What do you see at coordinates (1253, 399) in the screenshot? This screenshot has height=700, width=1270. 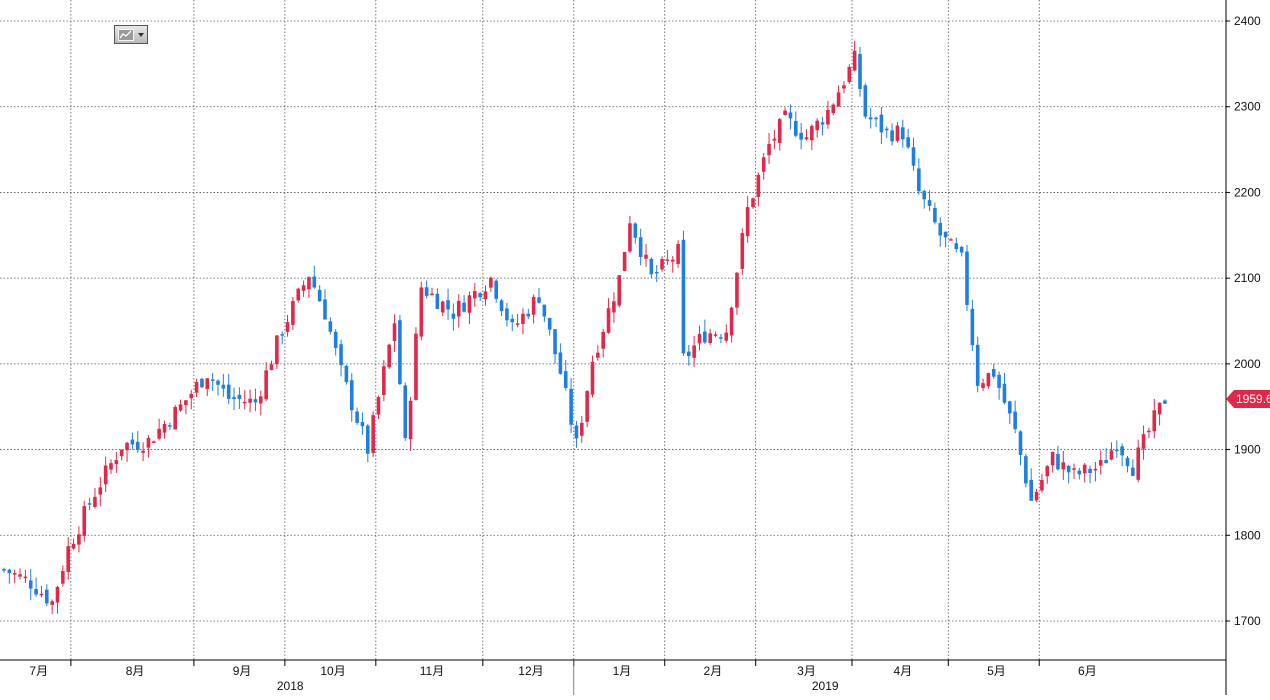 I see `last-price-label: 1959.6` at bounding box center [1253, 399].